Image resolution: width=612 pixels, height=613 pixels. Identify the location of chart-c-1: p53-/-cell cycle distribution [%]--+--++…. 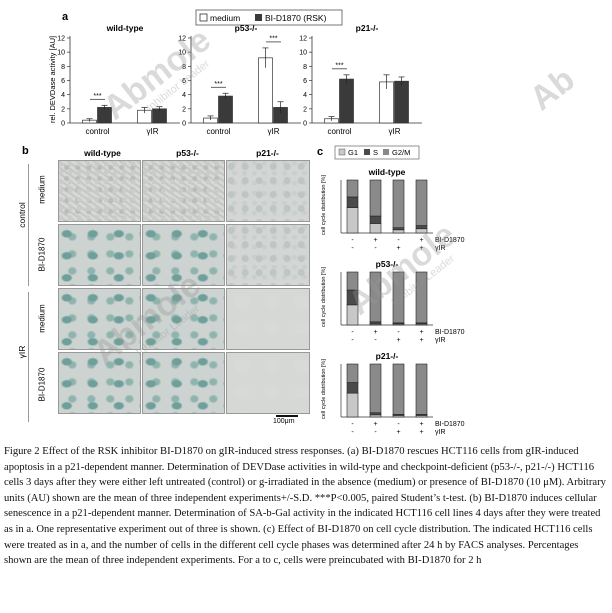
(393, 301).